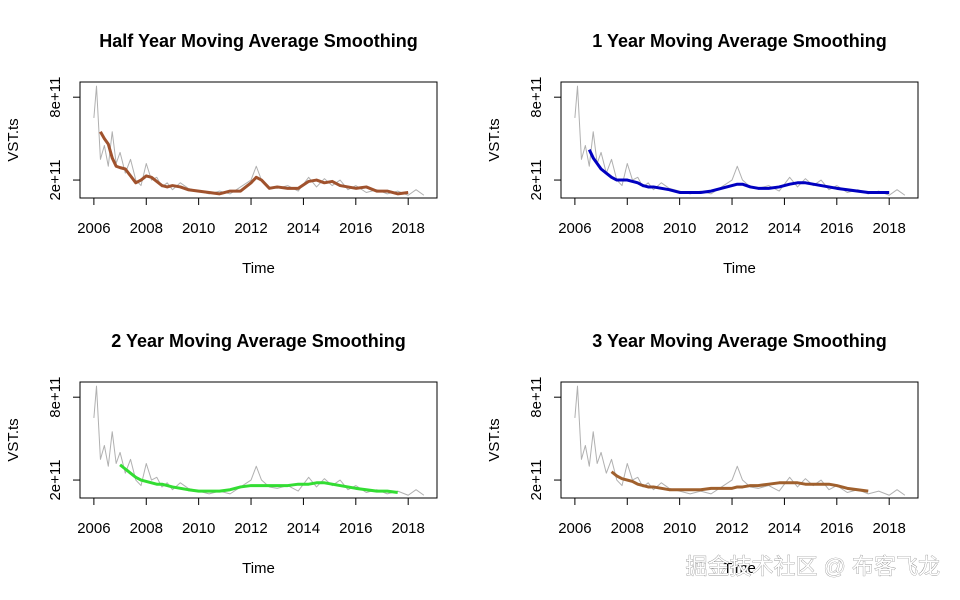 This screenshot has height=600, width=960. I want to click on chart-title: 2 Year Moving Average Smoothing, so click(258, 341).